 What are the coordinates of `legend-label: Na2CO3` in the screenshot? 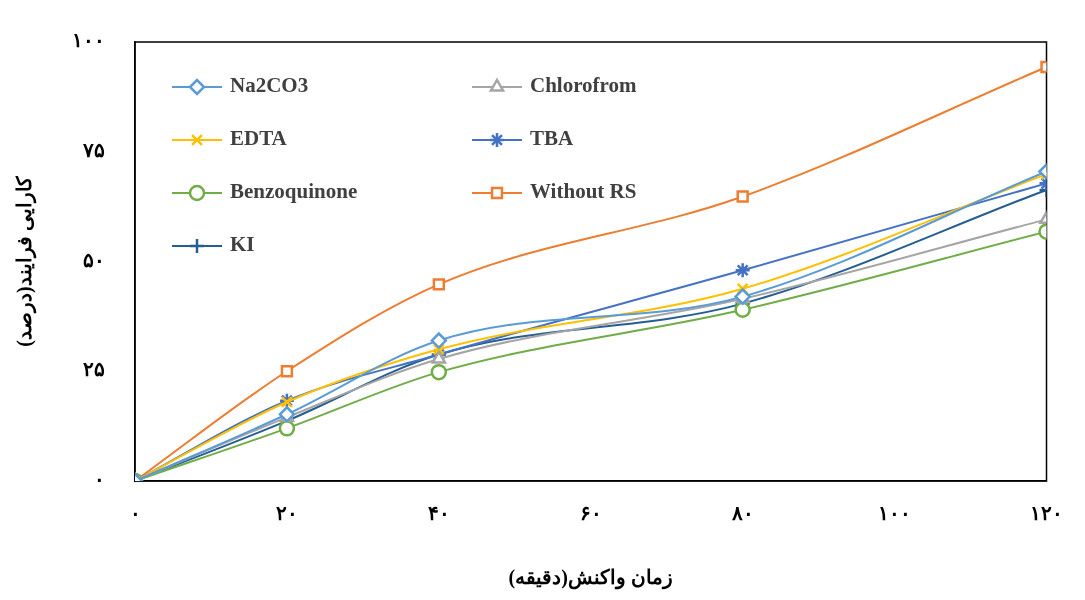 It's located at (269, 85).